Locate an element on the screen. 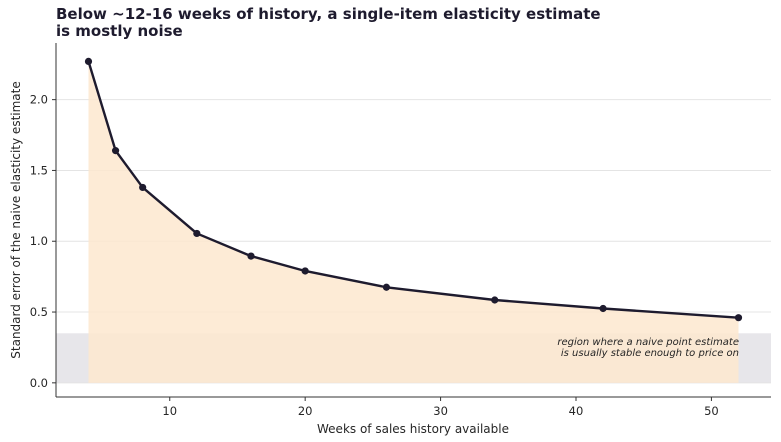 The width and height of the screenshot is (781, 442). y-tick-label: 0.0 is located at coordinates (39, 383).